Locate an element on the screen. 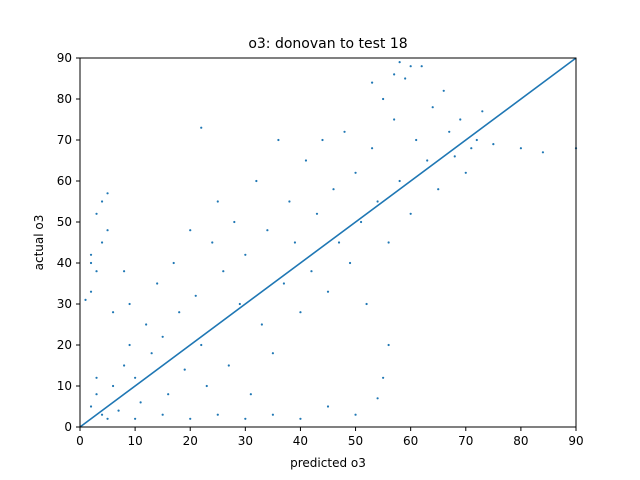 The image size is (640, 480). x-tick-label: 60 is located at coordinates (410, 441).